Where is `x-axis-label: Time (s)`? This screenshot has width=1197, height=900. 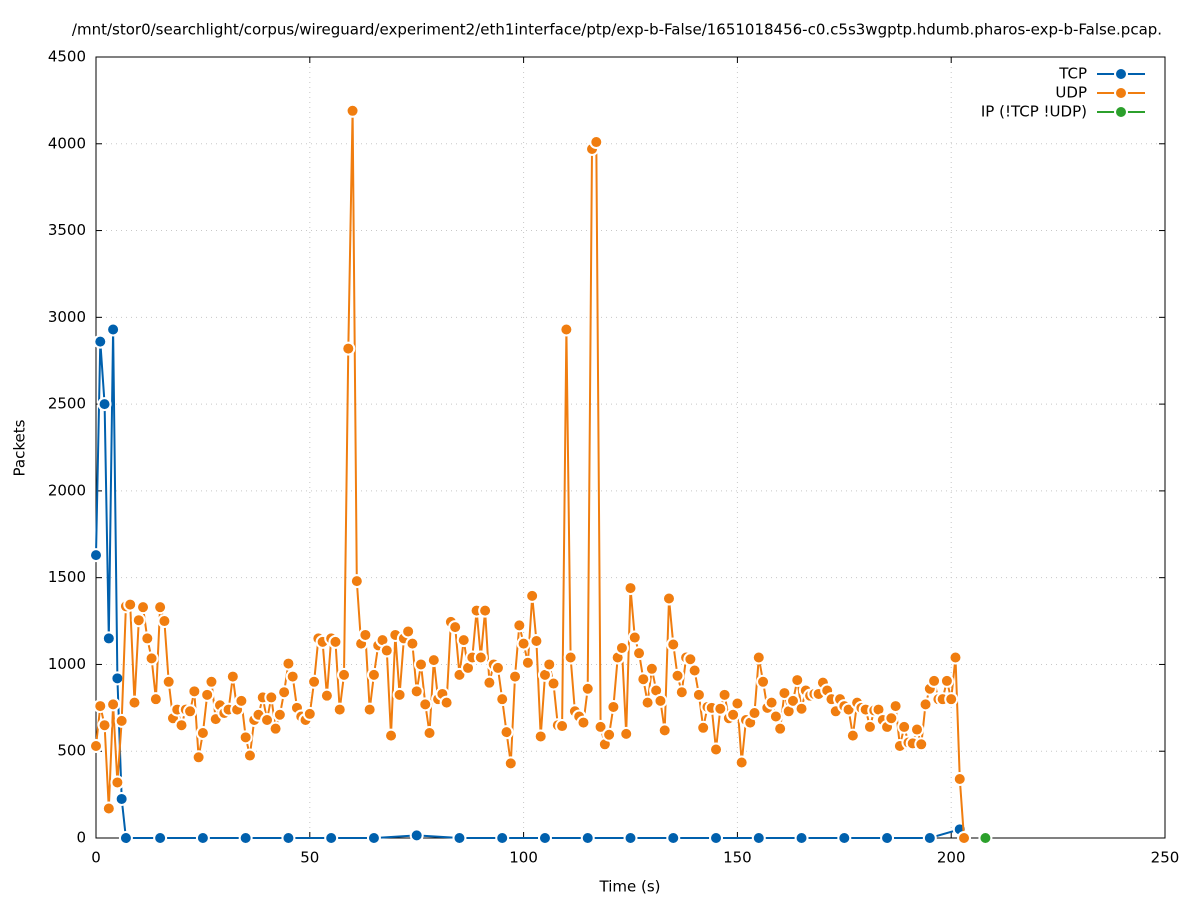
x-axis-label: Time (s) is located at coordinates (630, 887).